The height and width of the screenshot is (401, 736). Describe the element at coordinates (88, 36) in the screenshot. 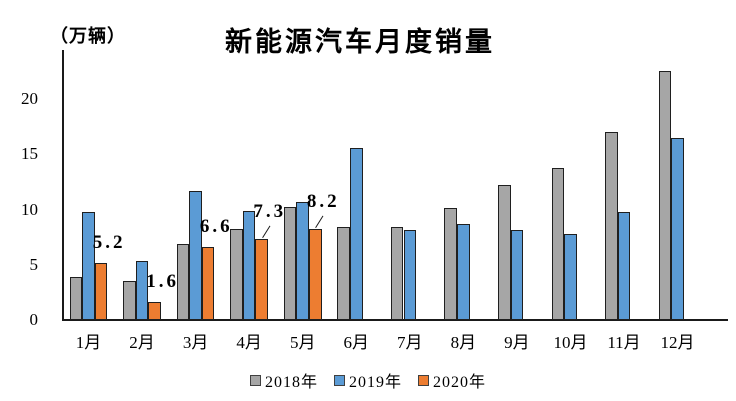

I see `y-axis-unit-label: （万辆）` at that location.